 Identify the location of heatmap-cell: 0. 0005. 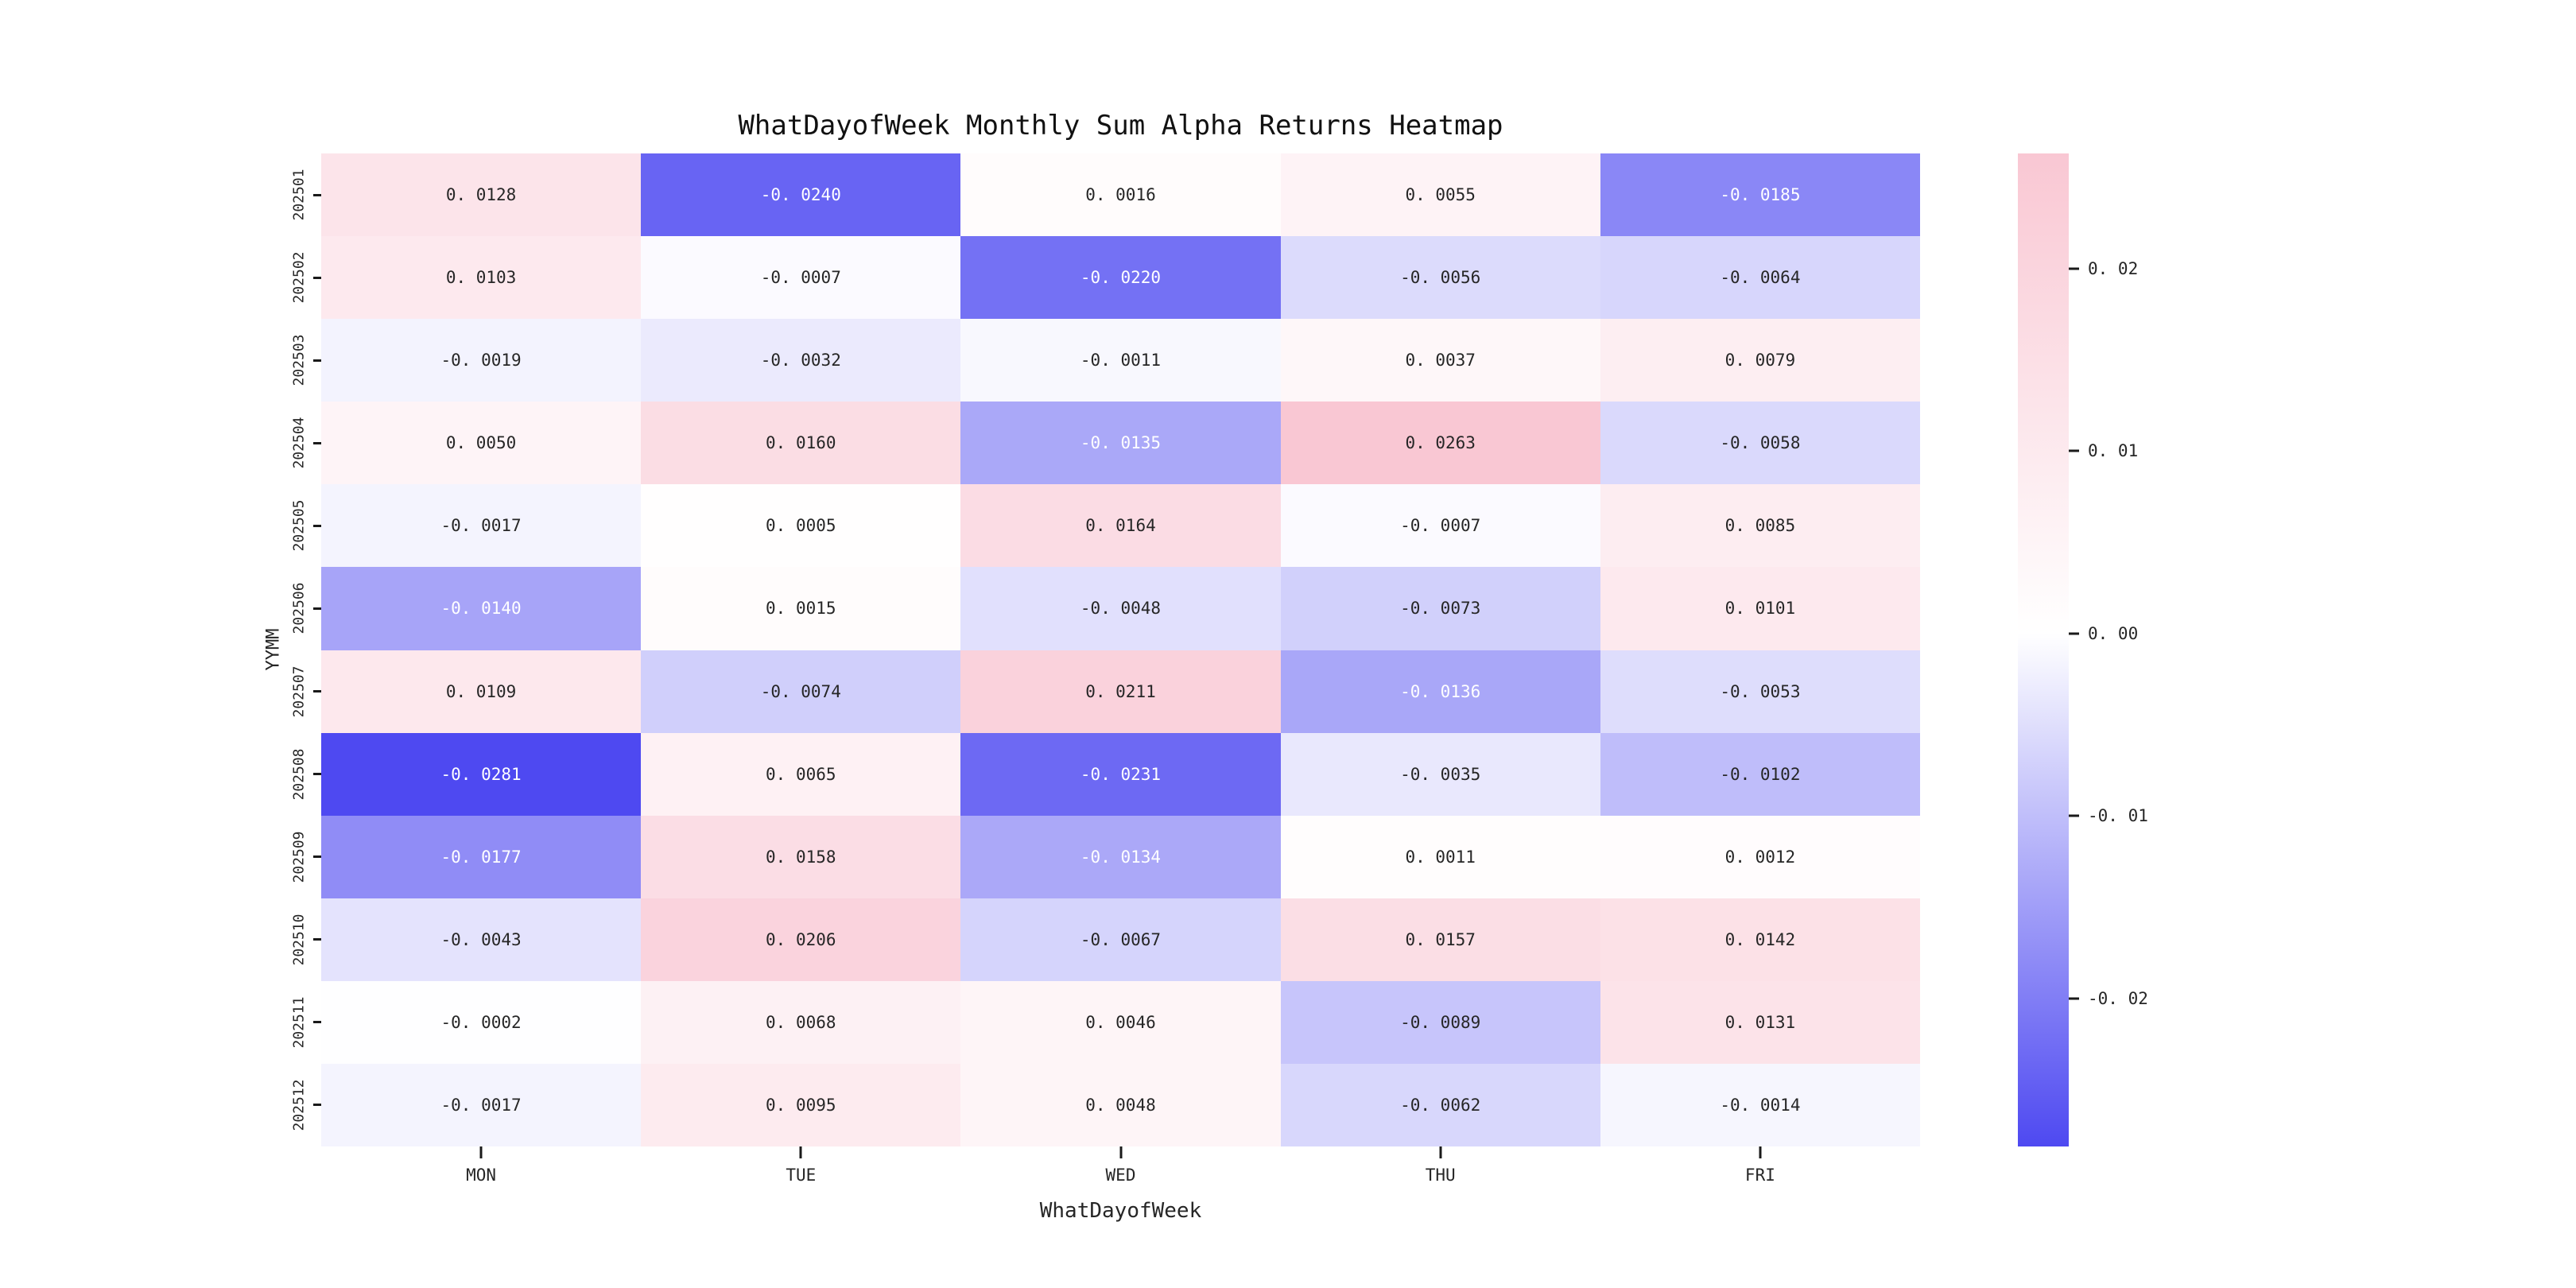
(801, 526).